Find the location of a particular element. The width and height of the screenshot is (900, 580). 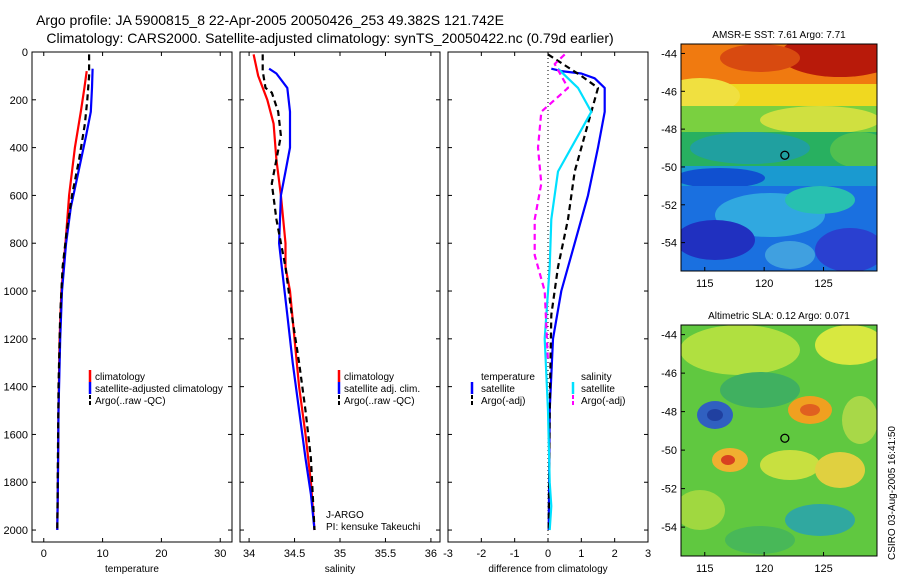

y-tick-label: 0 is located at coordinates (25, 53).